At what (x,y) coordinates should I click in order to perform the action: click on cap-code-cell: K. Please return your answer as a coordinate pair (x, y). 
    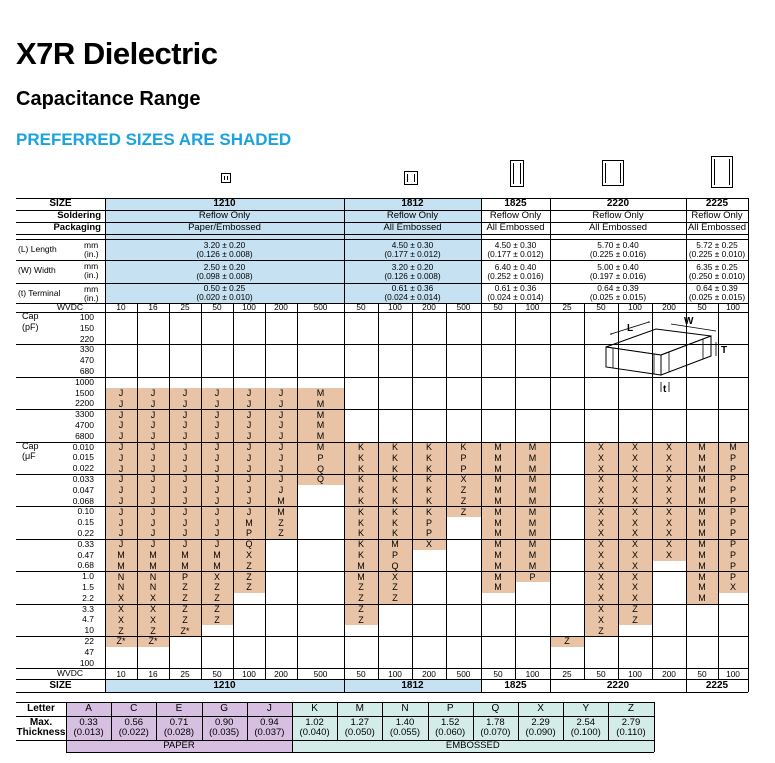
    Looking at the image, I should click on (360, 468).